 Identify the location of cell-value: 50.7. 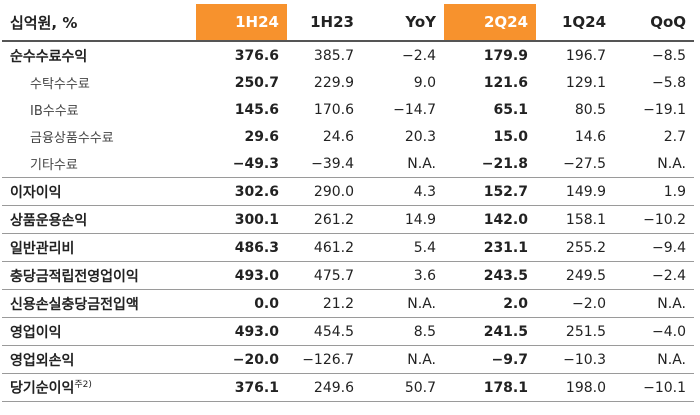
(403, 387).